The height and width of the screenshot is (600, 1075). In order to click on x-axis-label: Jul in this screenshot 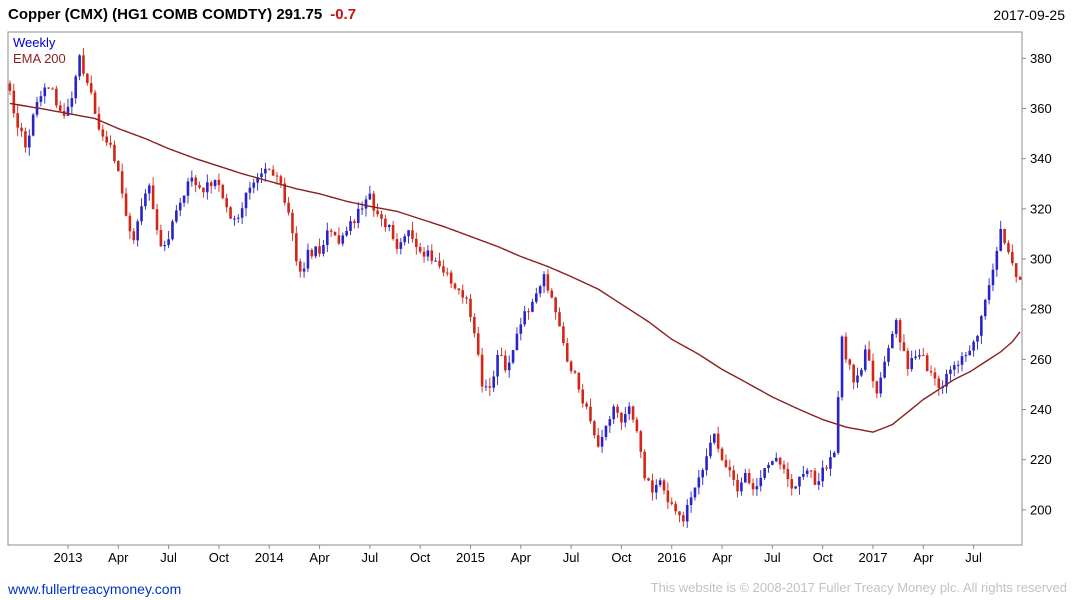, I will do `click(772, 557)`.